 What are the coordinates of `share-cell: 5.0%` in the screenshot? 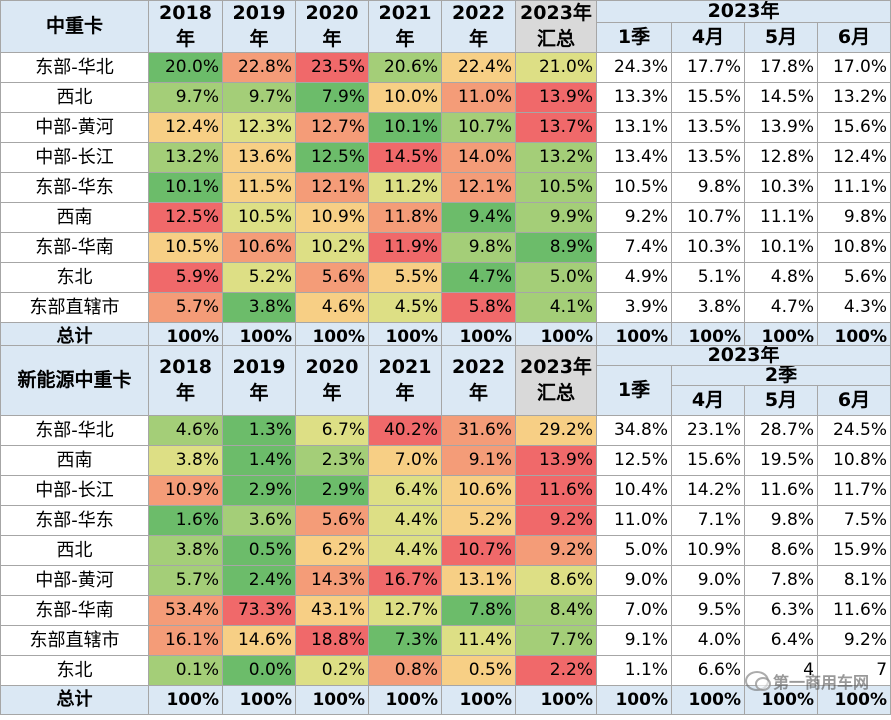 It's located at (556, 278).